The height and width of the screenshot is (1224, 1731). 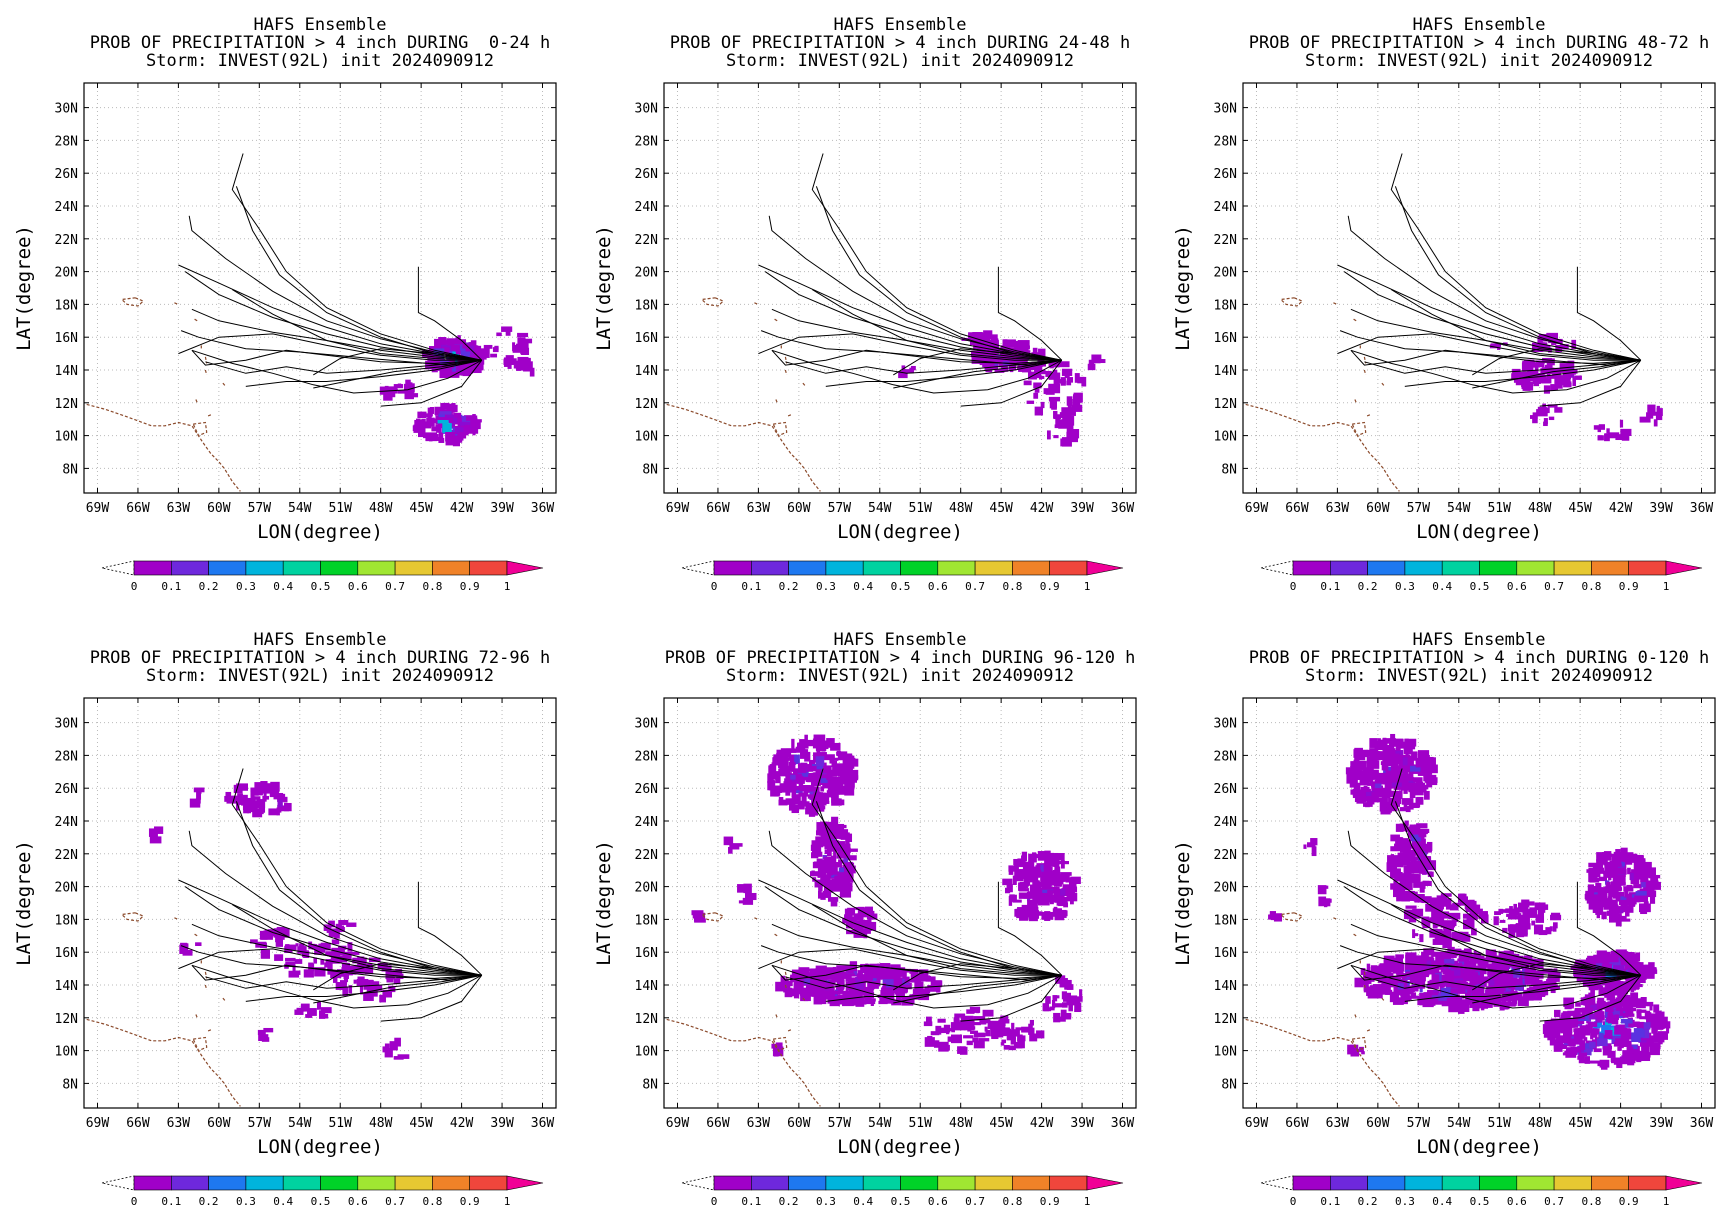 What do you see at coordinates (961, 1123) in the screenshot?
I see `lon-tick-label: 48W` at bounding box center [961, 1123].